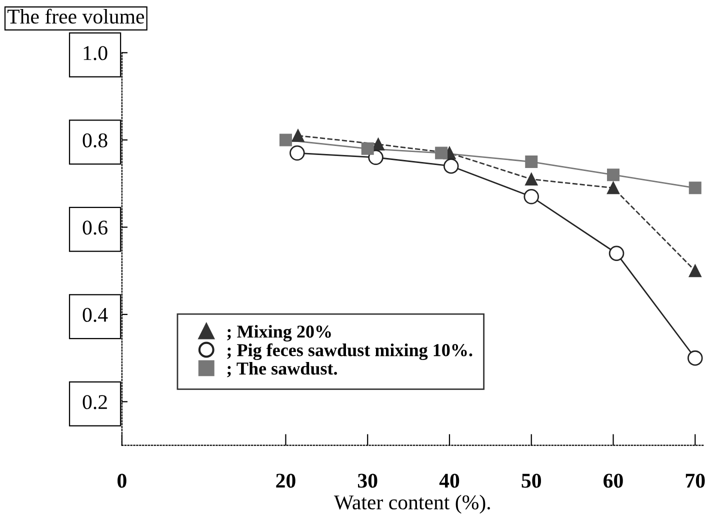  I want to click on y-tick-label: 0.4, so click(95, 315).